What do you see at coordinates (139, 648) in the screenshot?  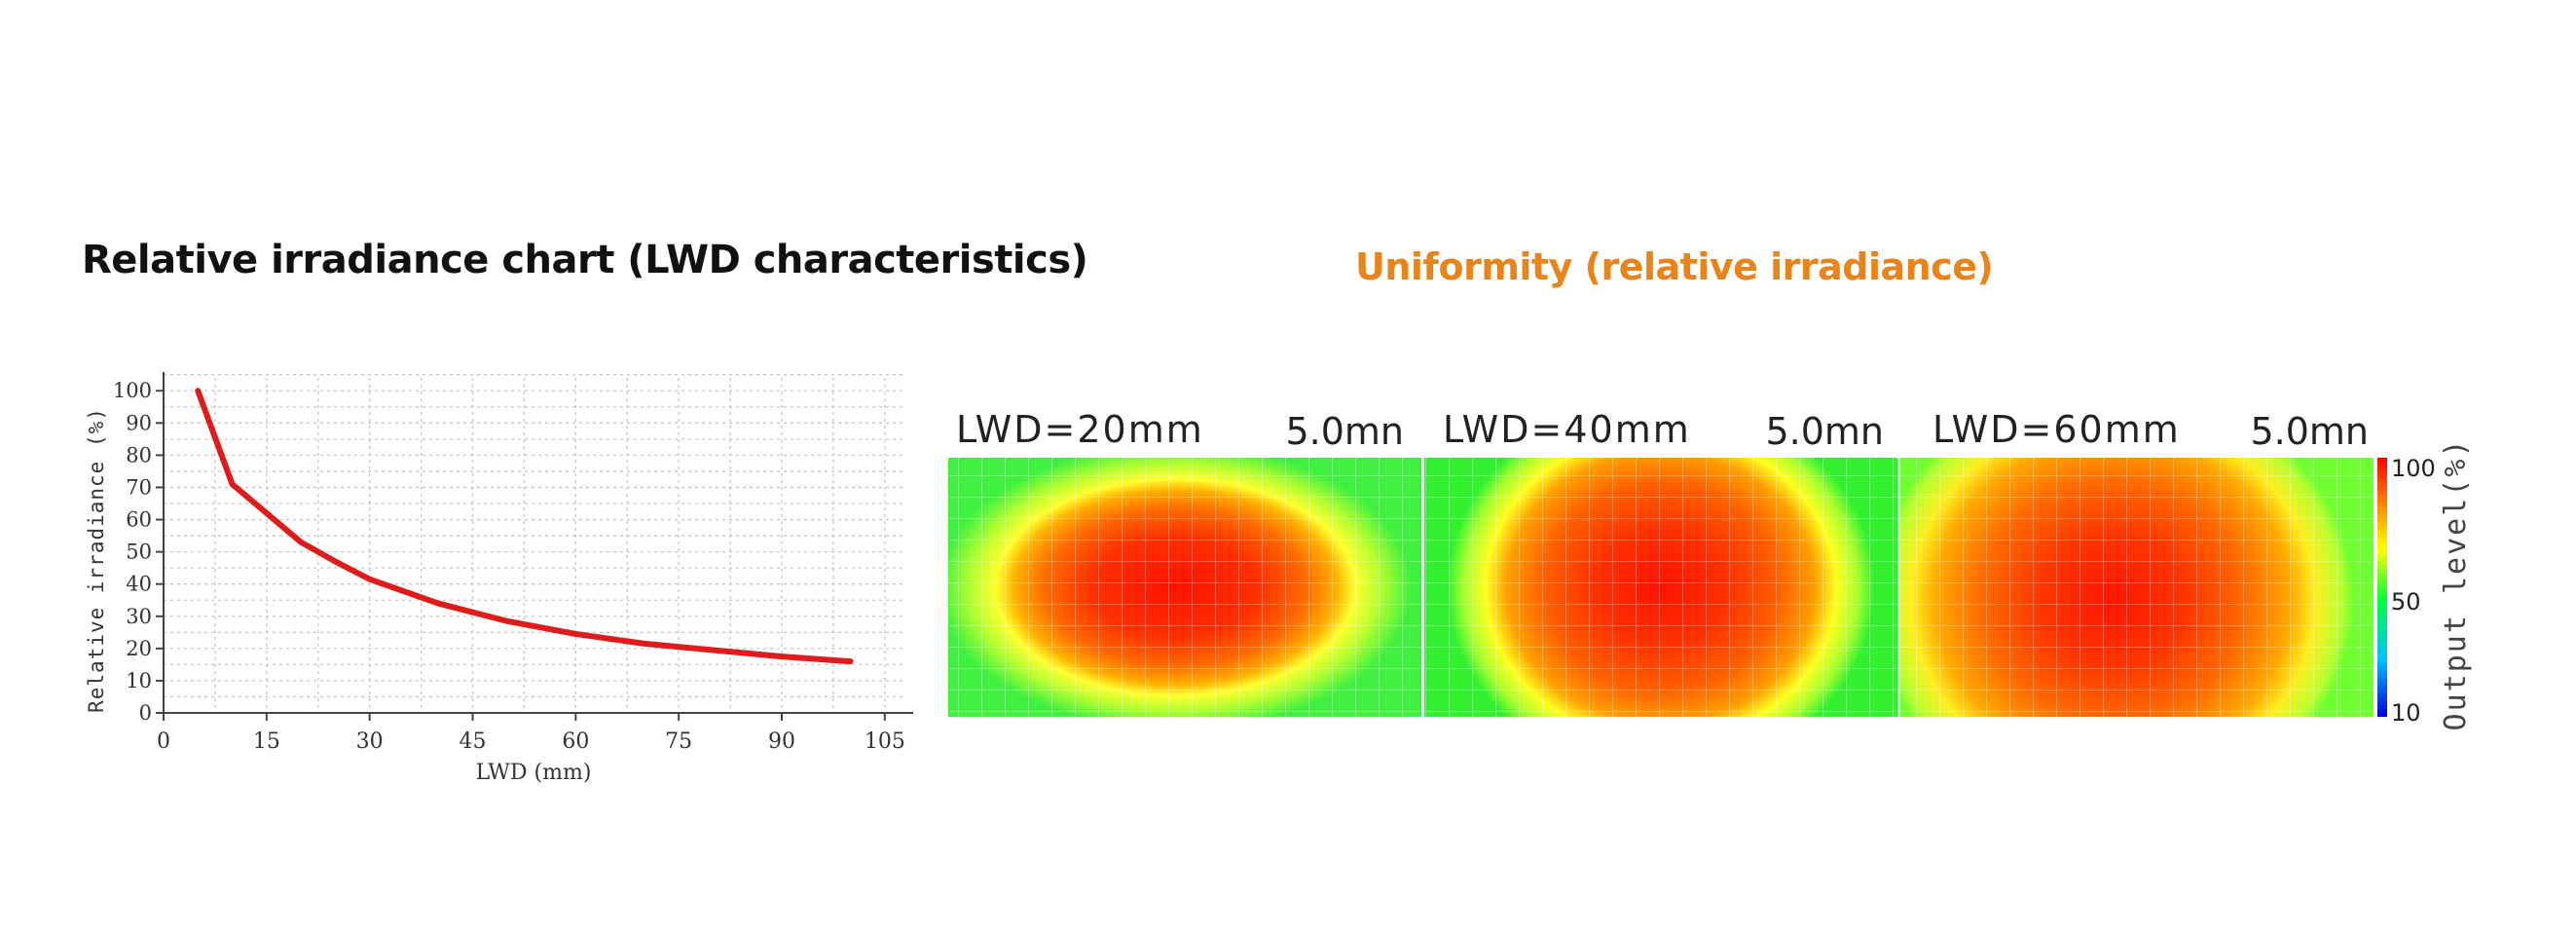 I see `y-tick-label: 20` at bounding box center [139, 648].